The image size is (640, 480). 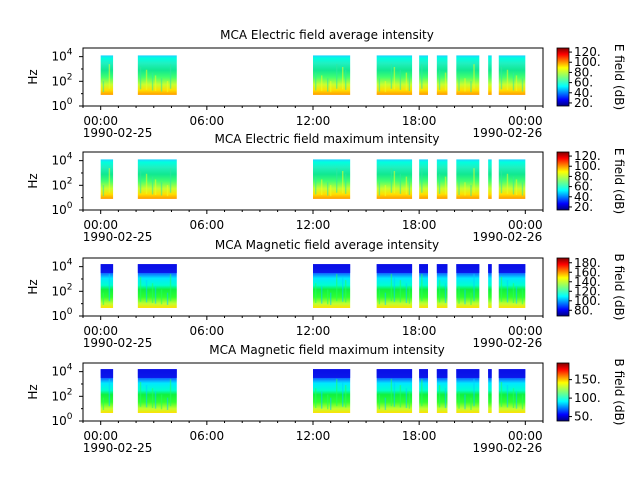 What do you see at coordinates (583, 176) in the screenshot?
I see `colorbar-tick-label: 80.` at bounding box center [583, 176].